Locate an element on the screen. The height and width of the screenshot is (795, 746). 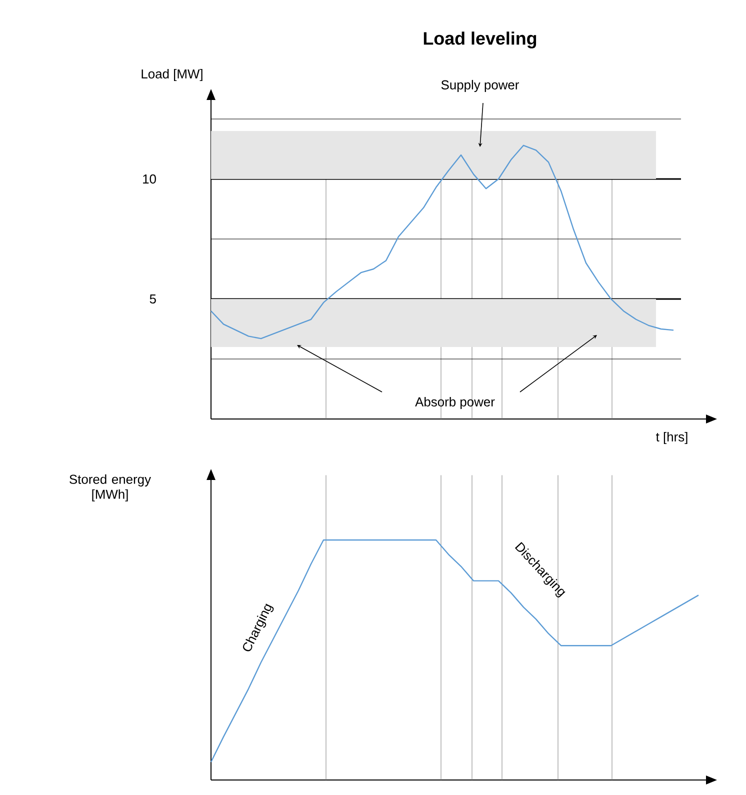
x-axis-title: t [hrs] is located at coordinates (672, 438).